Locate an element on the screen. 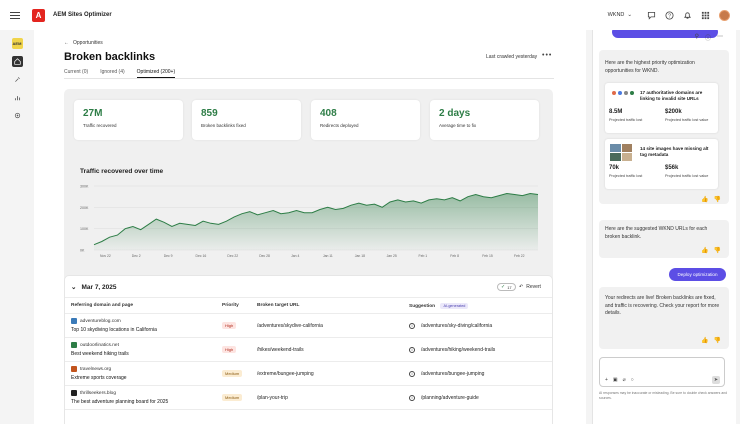 This screenshot has height=424, width=740. domain-label: thrillseekers.blog is located at coordinates (98, 393).